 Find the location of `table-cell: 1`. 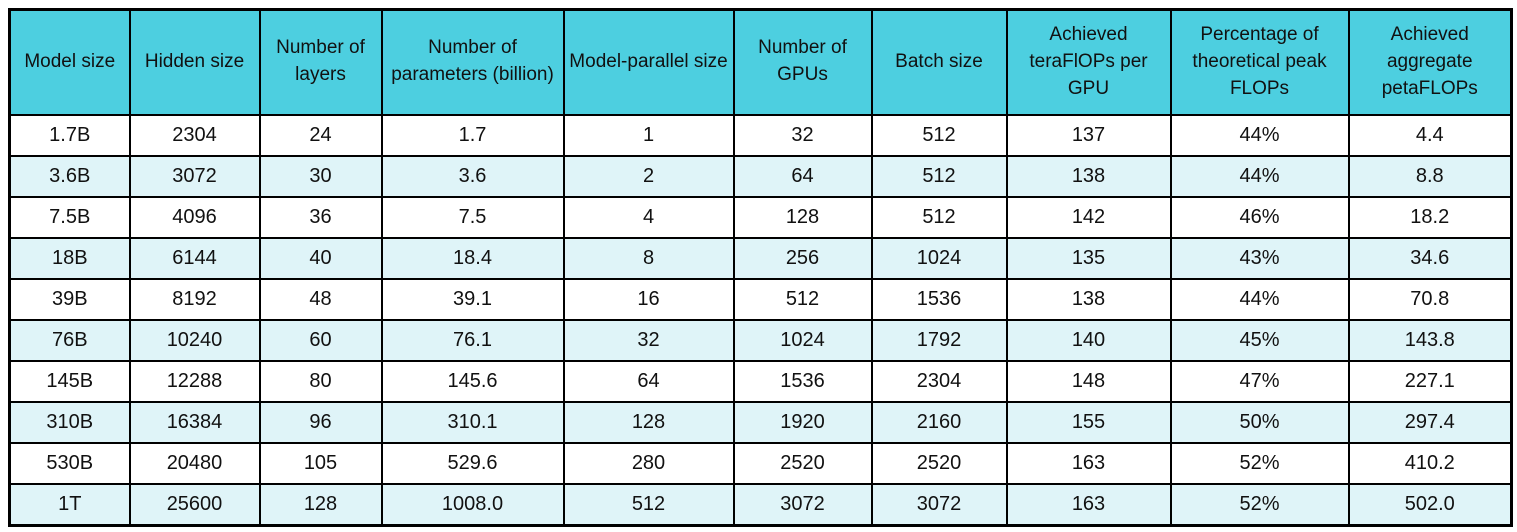

table-cell: 1 is located at coordinates (648, 135).